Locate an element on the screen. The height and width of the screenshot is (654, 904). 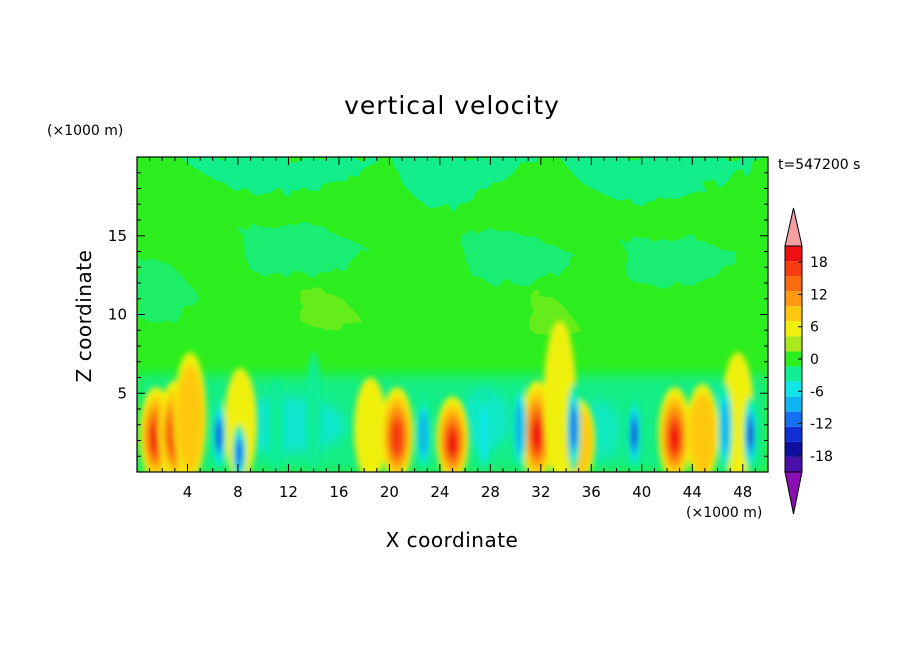
y-axis-label: Z coordinate is located at coordinates (84, 316).